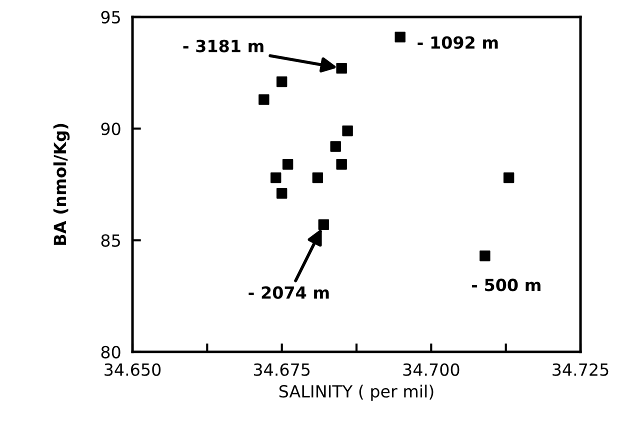  Describe the element at coordinates (223, 46) in the screenshot. I see `annotation: - 3181 m` at that location.